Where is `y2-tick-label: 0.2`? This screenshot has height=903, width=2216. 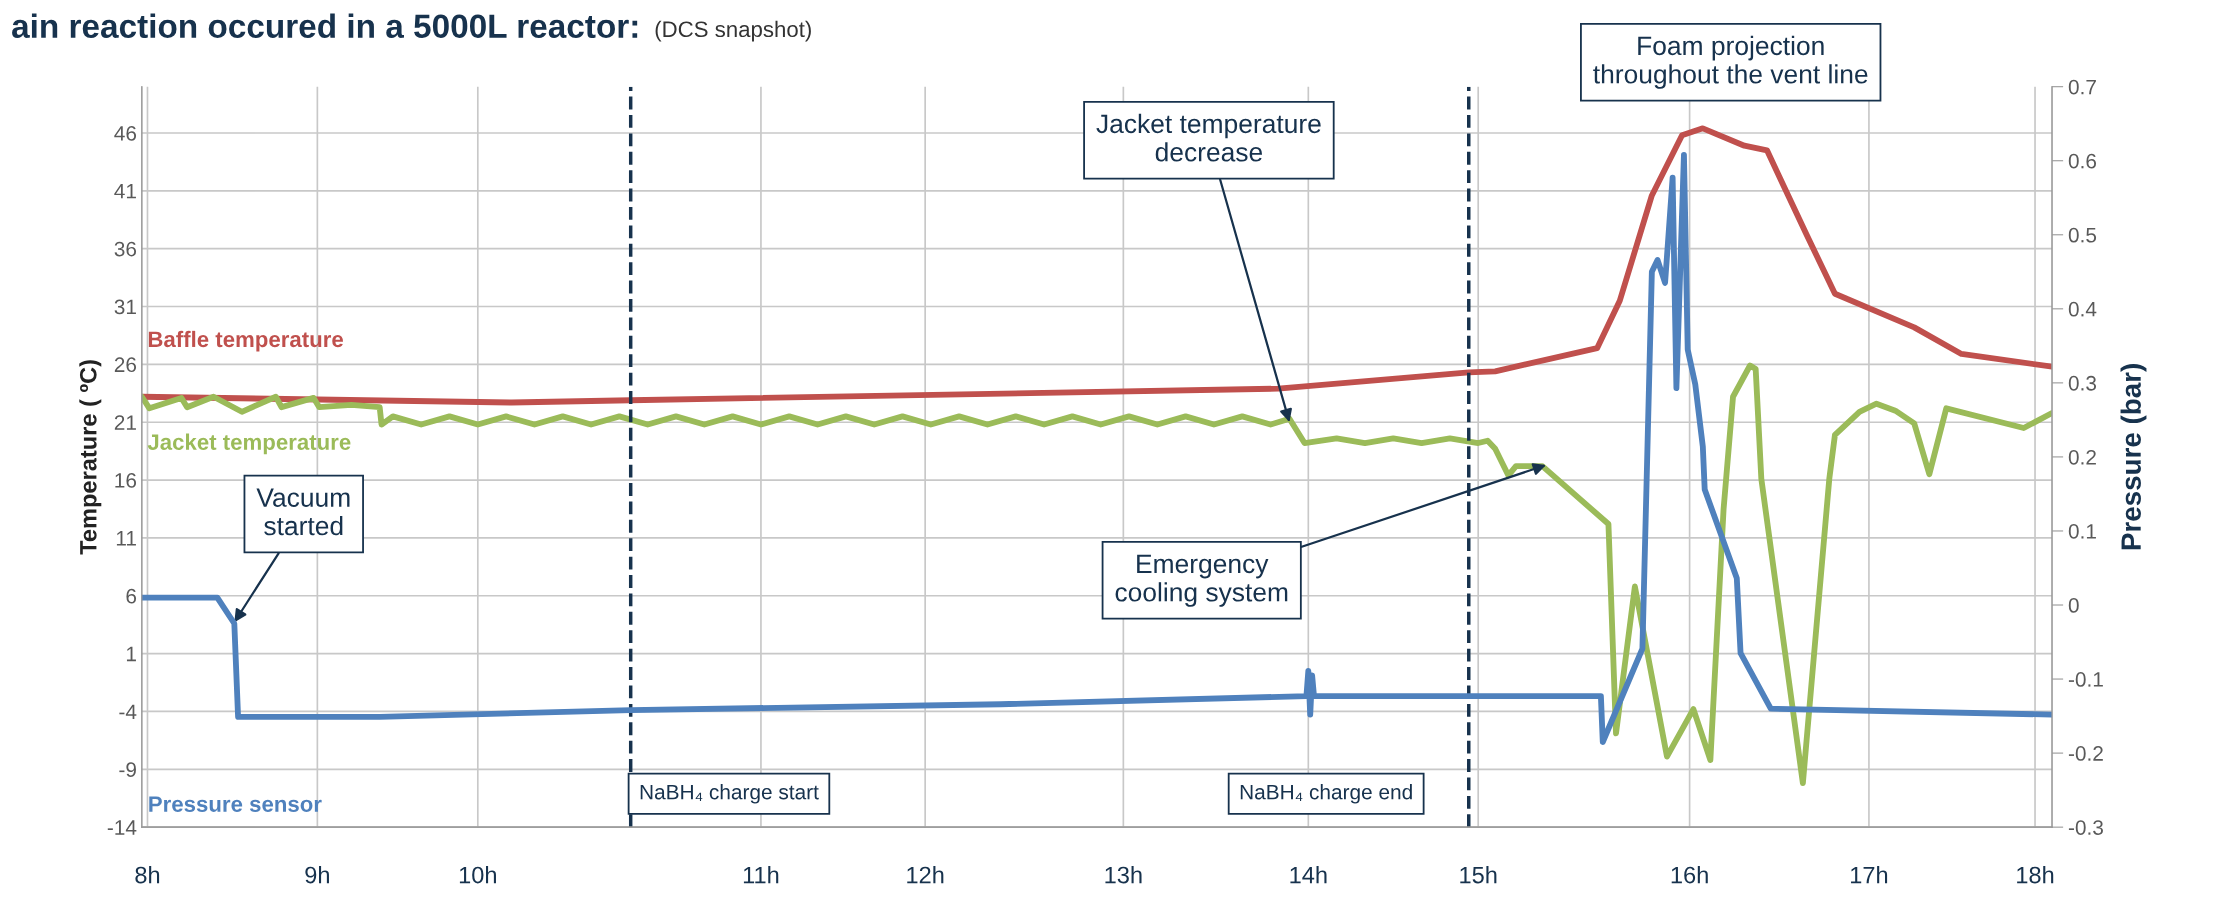 y2-tick-label: 0.2 is located at coordinates (2082, 457).